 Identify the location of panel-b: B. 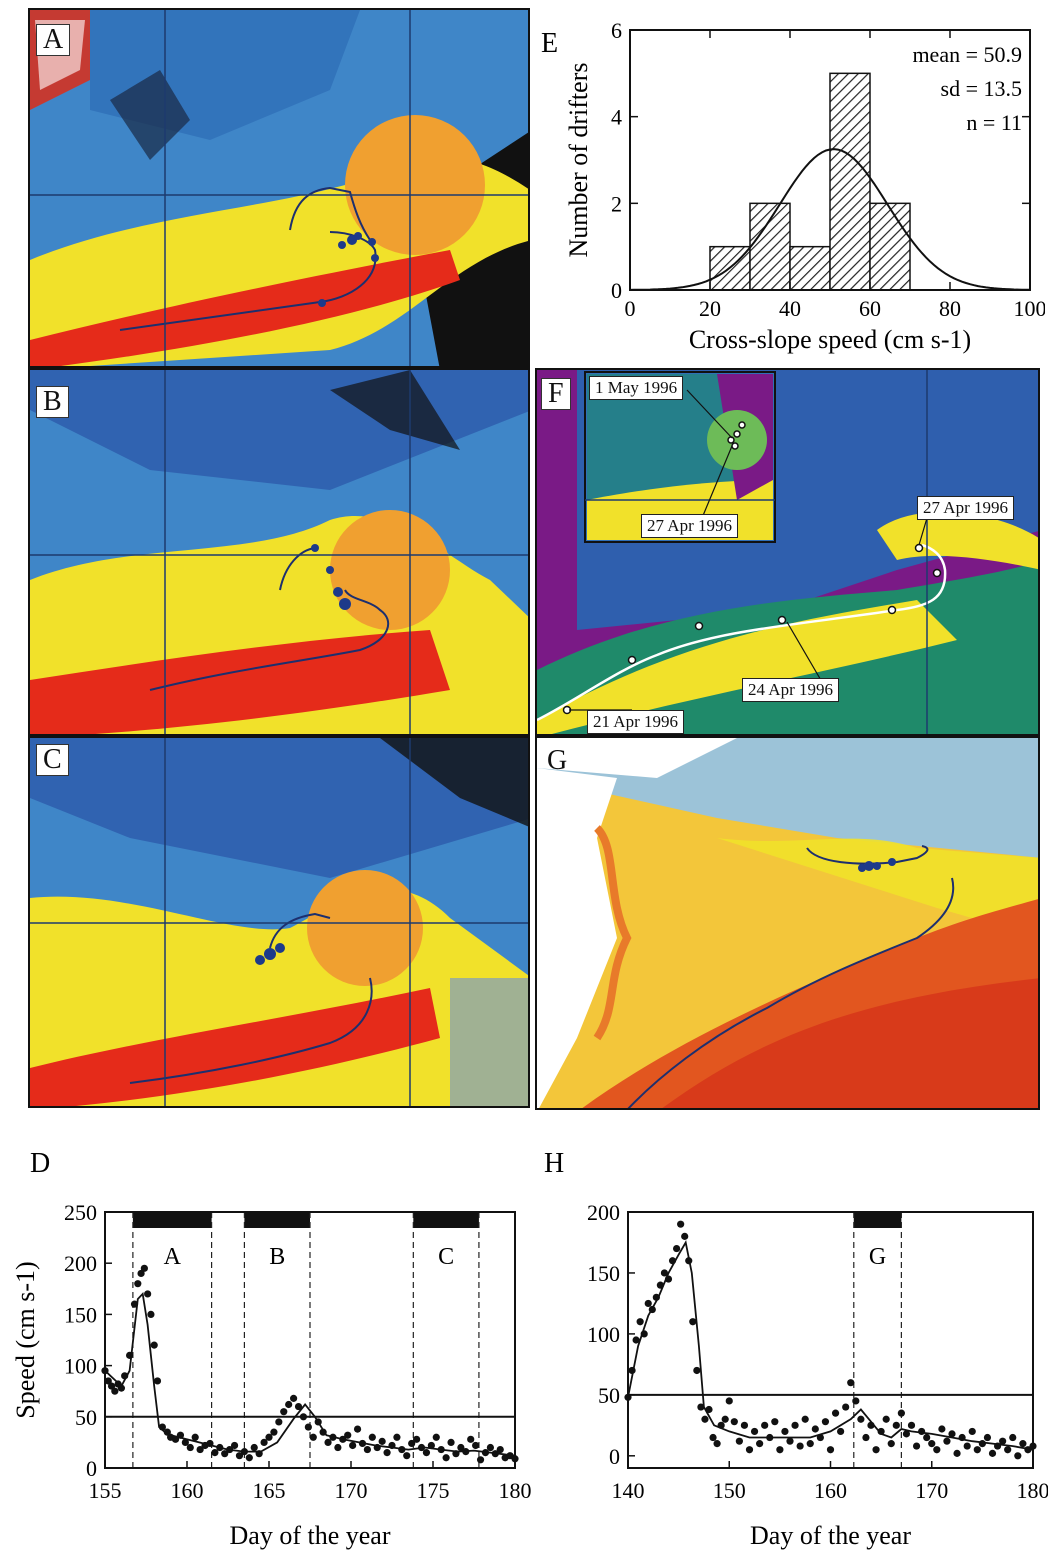
(279, 552).